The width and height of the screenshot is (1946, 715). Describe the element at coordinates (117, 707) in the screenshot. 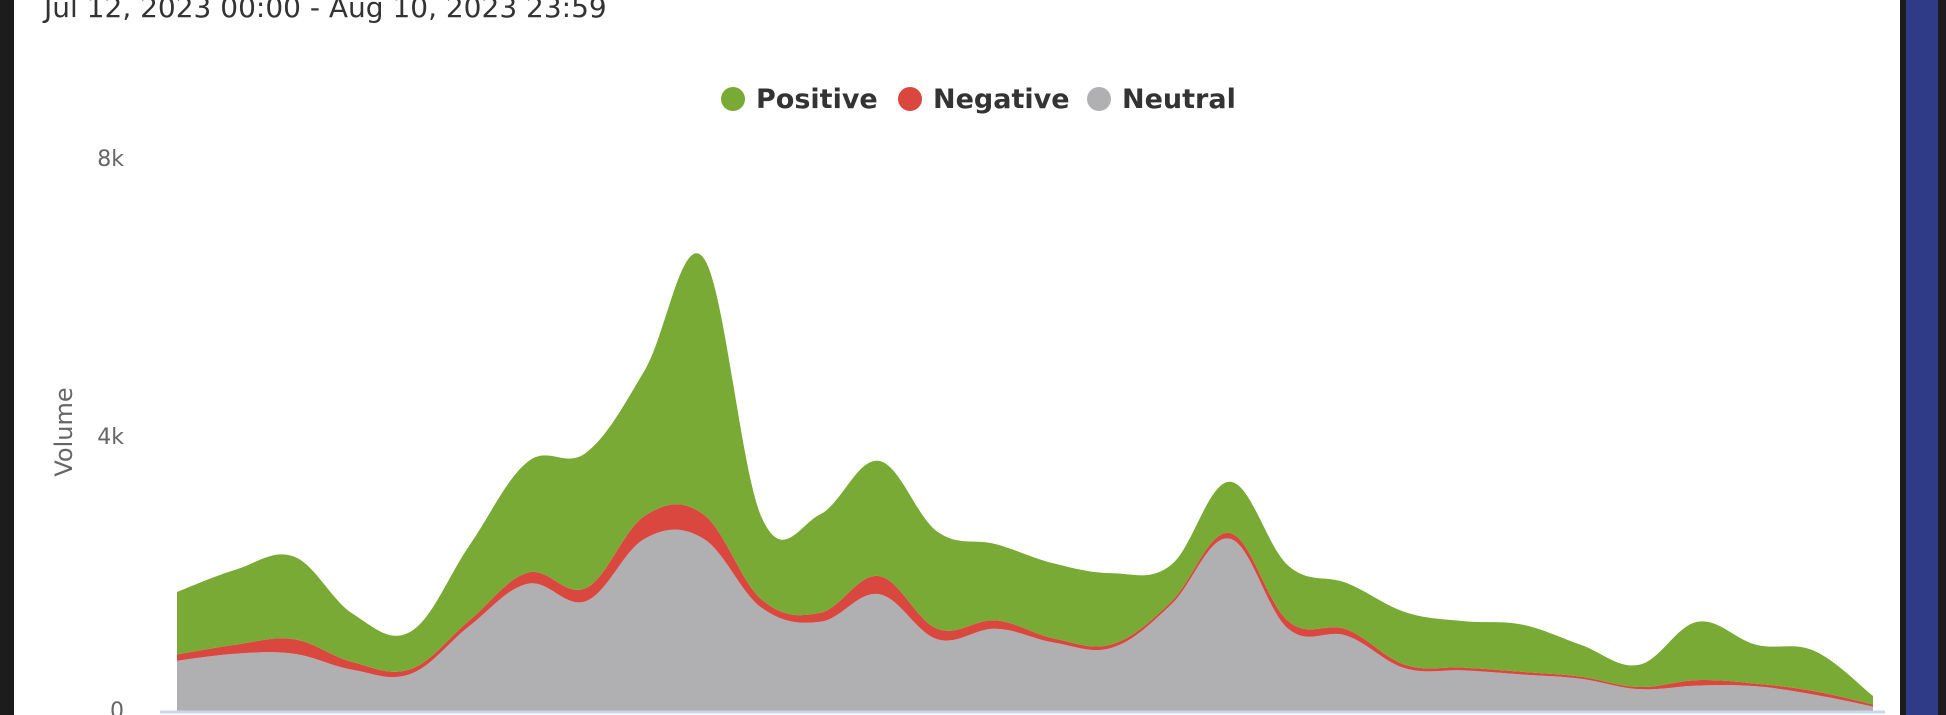

I see `y-tick-label-0: 0` at that location.